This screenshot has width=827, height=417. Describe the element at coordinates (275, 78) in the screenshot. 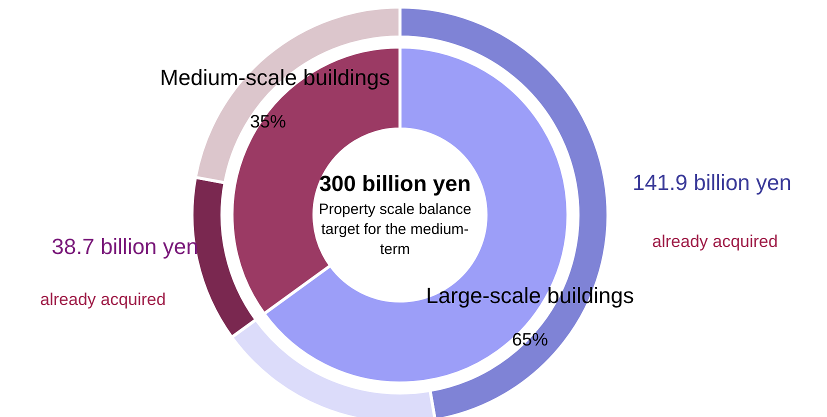

I see `slice-label: Medium-scale buildings` at that location.